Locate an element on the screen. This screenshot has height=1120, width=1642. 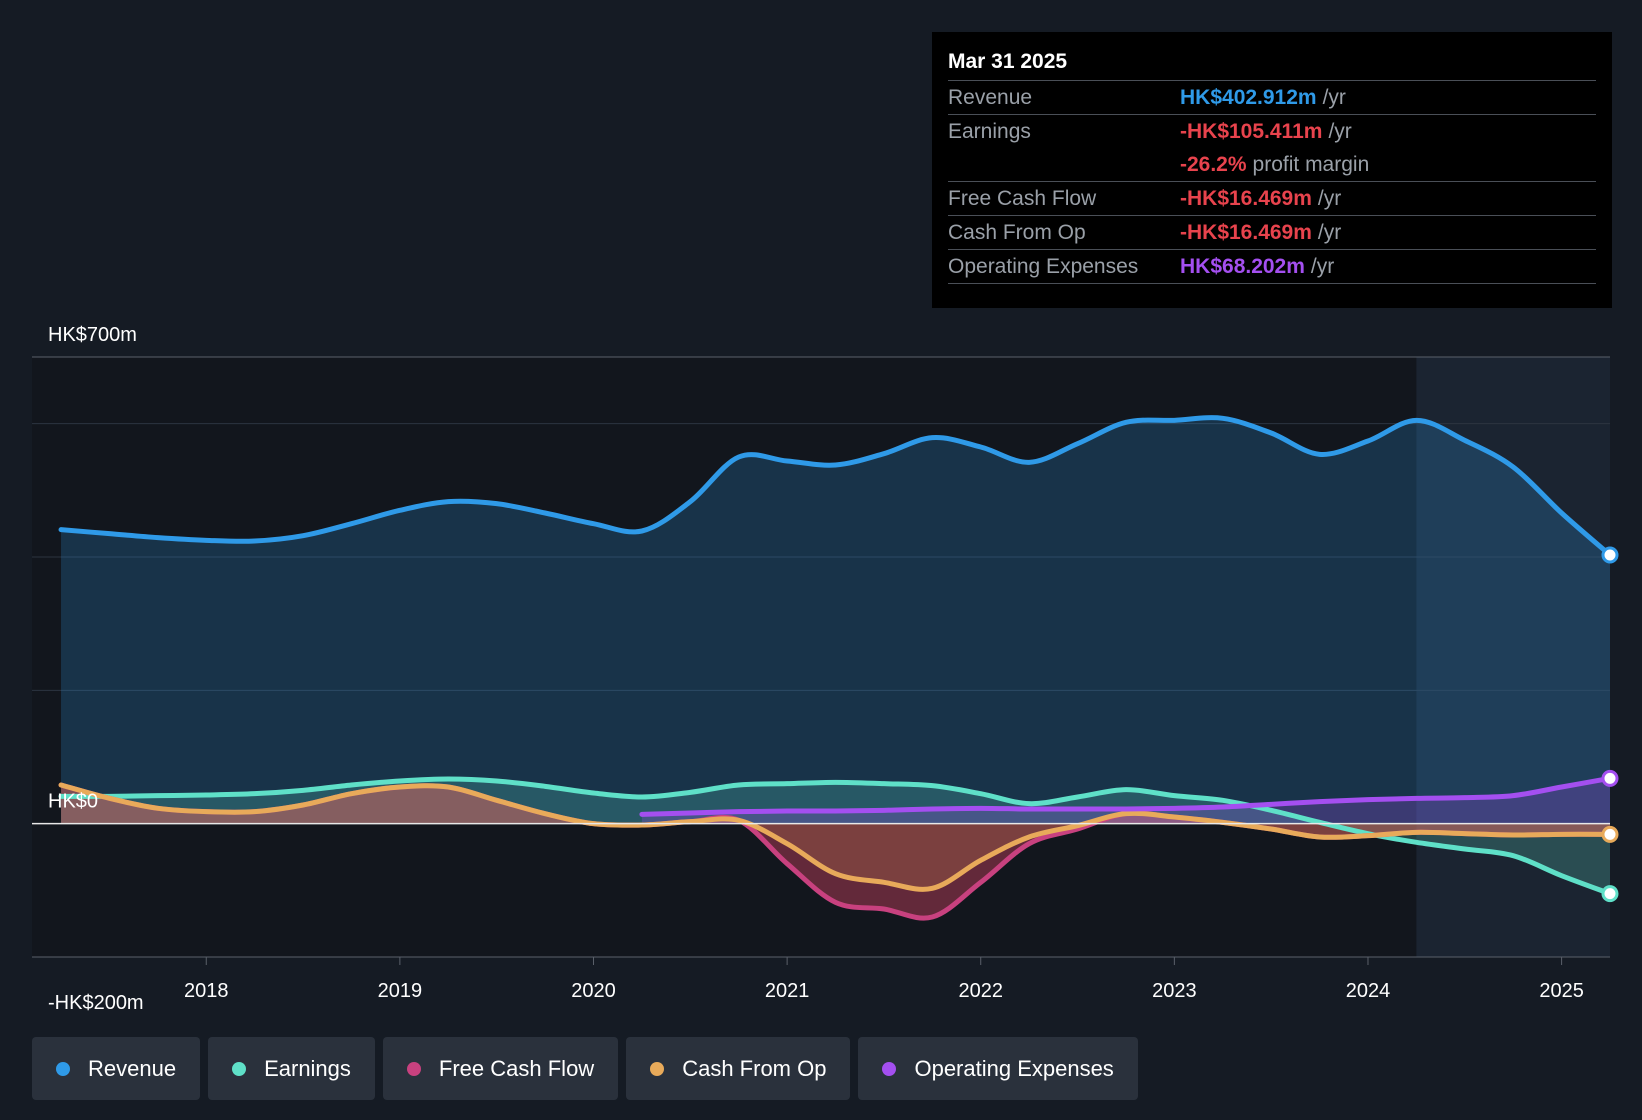
y-axis-label-zero: HK$0 is located at coordinates (73, 802).